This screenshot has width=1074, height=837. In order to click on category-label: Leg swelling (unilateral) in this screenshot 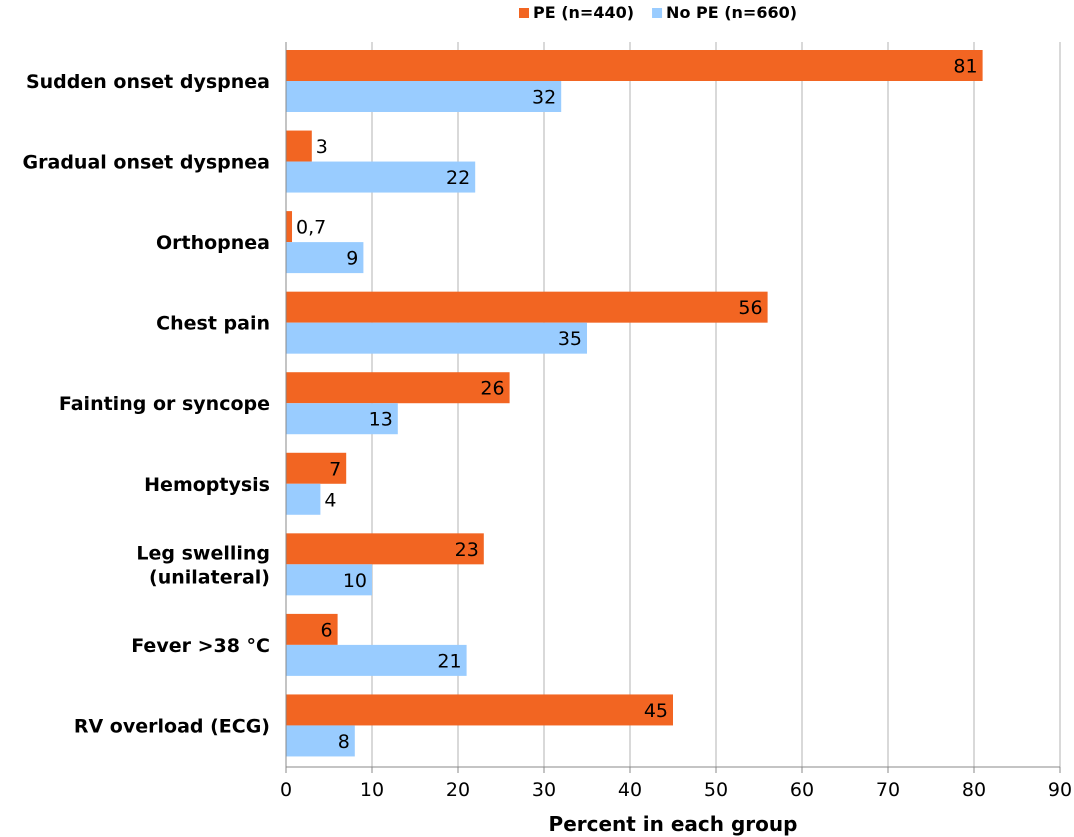, I will do `click(203, 565)`.